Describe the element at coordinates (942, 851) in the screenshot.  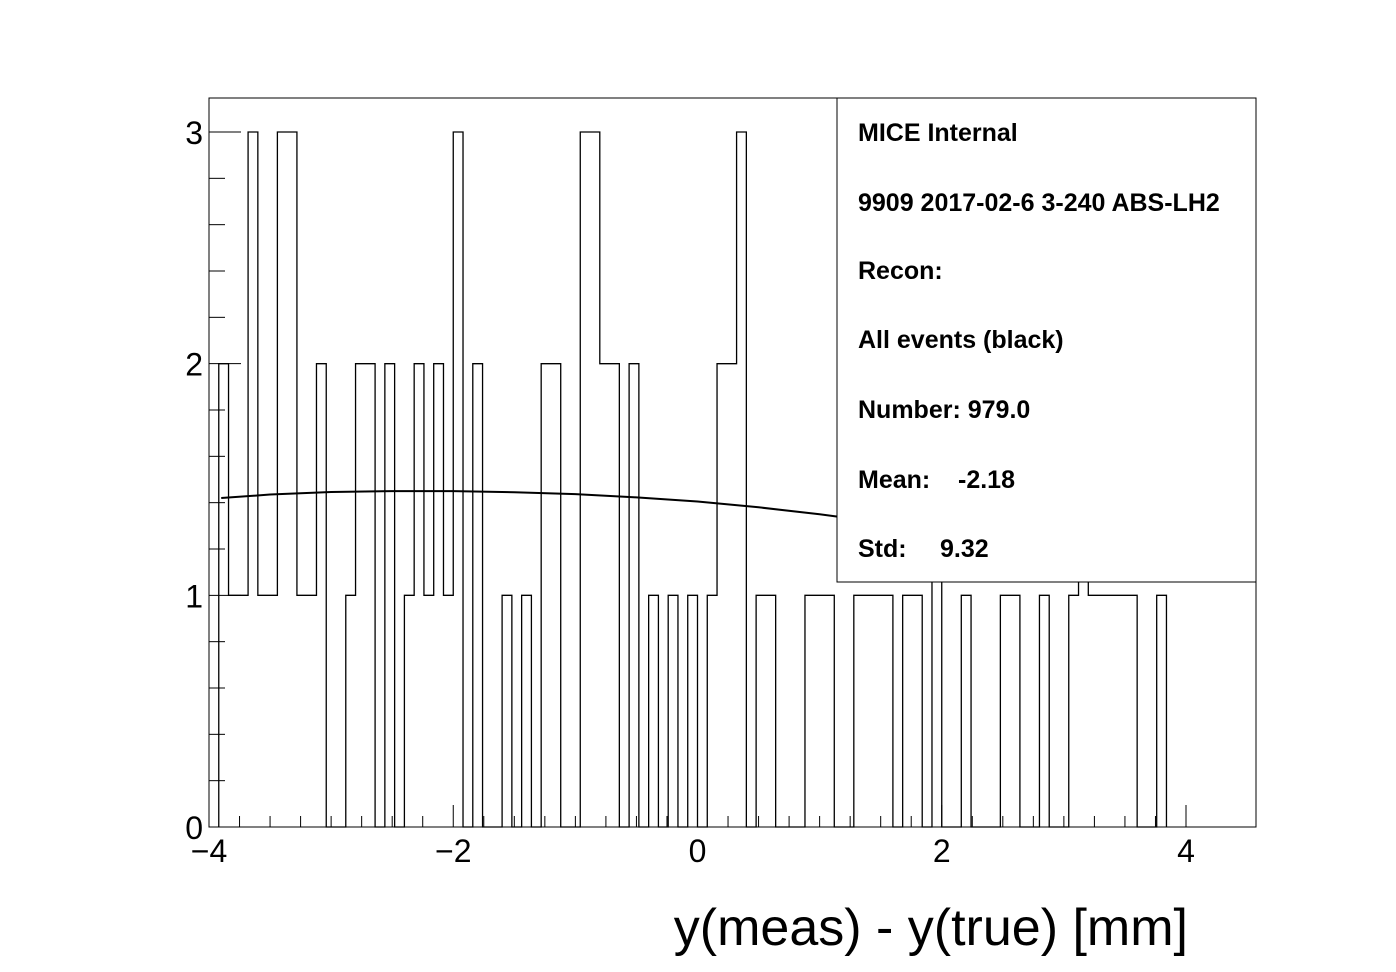
I see `x-tick-label: 2` at that location.